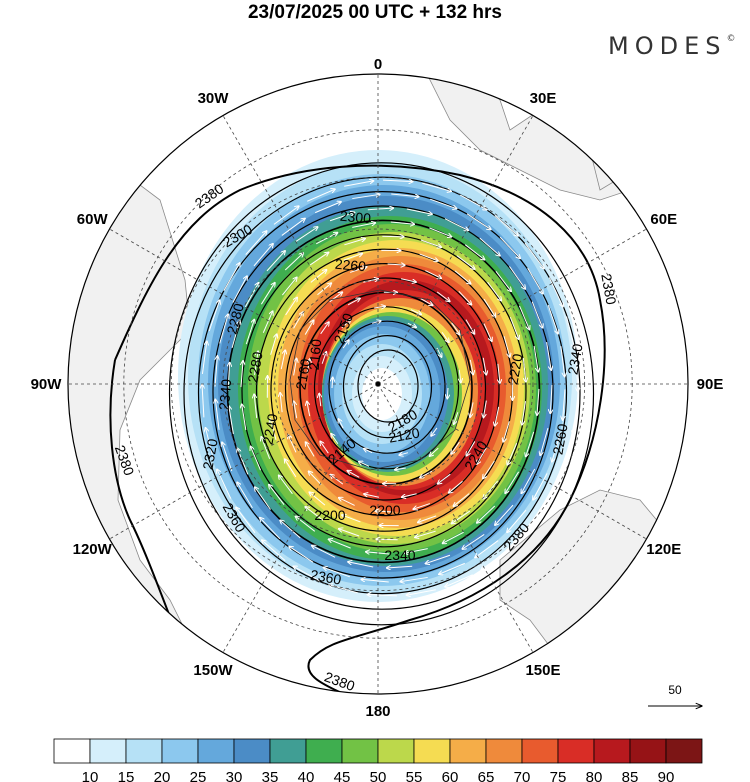 The width and height of the screenshot is (750, 782). I want to click on longitude-label: 120W, so click(93, 549).